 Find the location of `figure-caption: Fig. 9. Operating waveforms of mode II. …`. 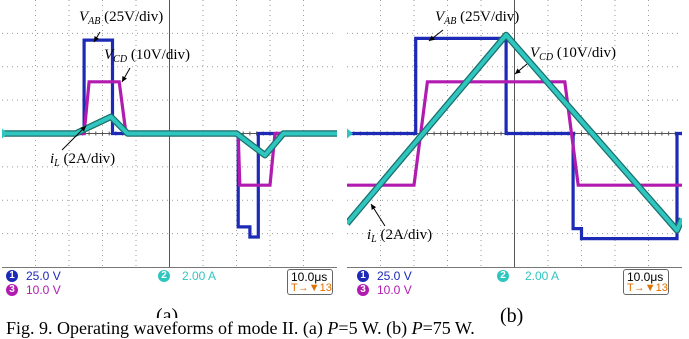

figure-caption: Fig. 9. Operating waveforms of mode II. … is located at coordinates (240, 328).